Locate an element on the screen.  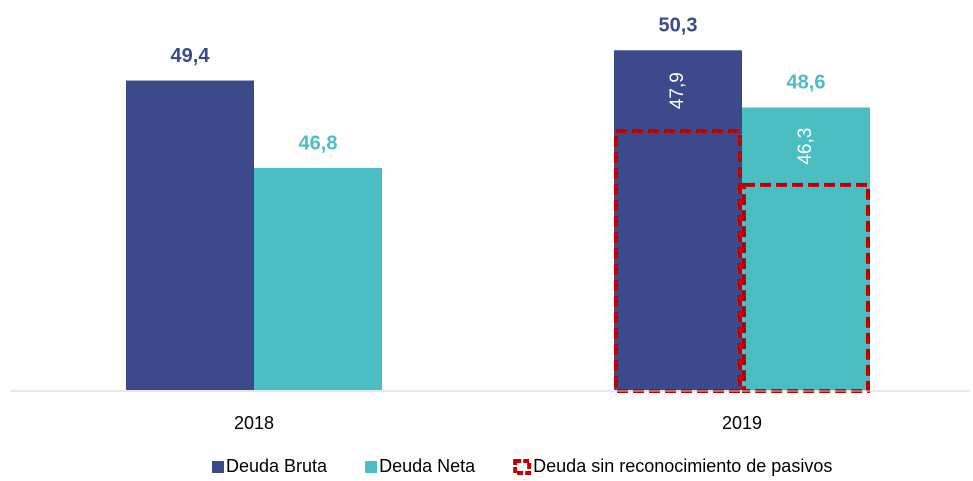
legend-label: Deuda Neta is located at coordinates (427, 466).